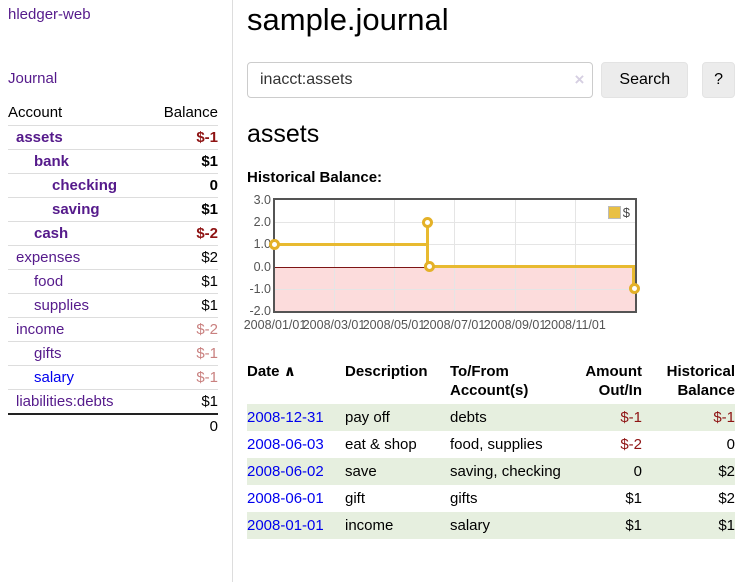 This screenshot has height=582, width=742. What do you see at coordinates (470, 525) in the screenshot?
I see `transaction-accounts: salary` at bounding box center [470, 525].